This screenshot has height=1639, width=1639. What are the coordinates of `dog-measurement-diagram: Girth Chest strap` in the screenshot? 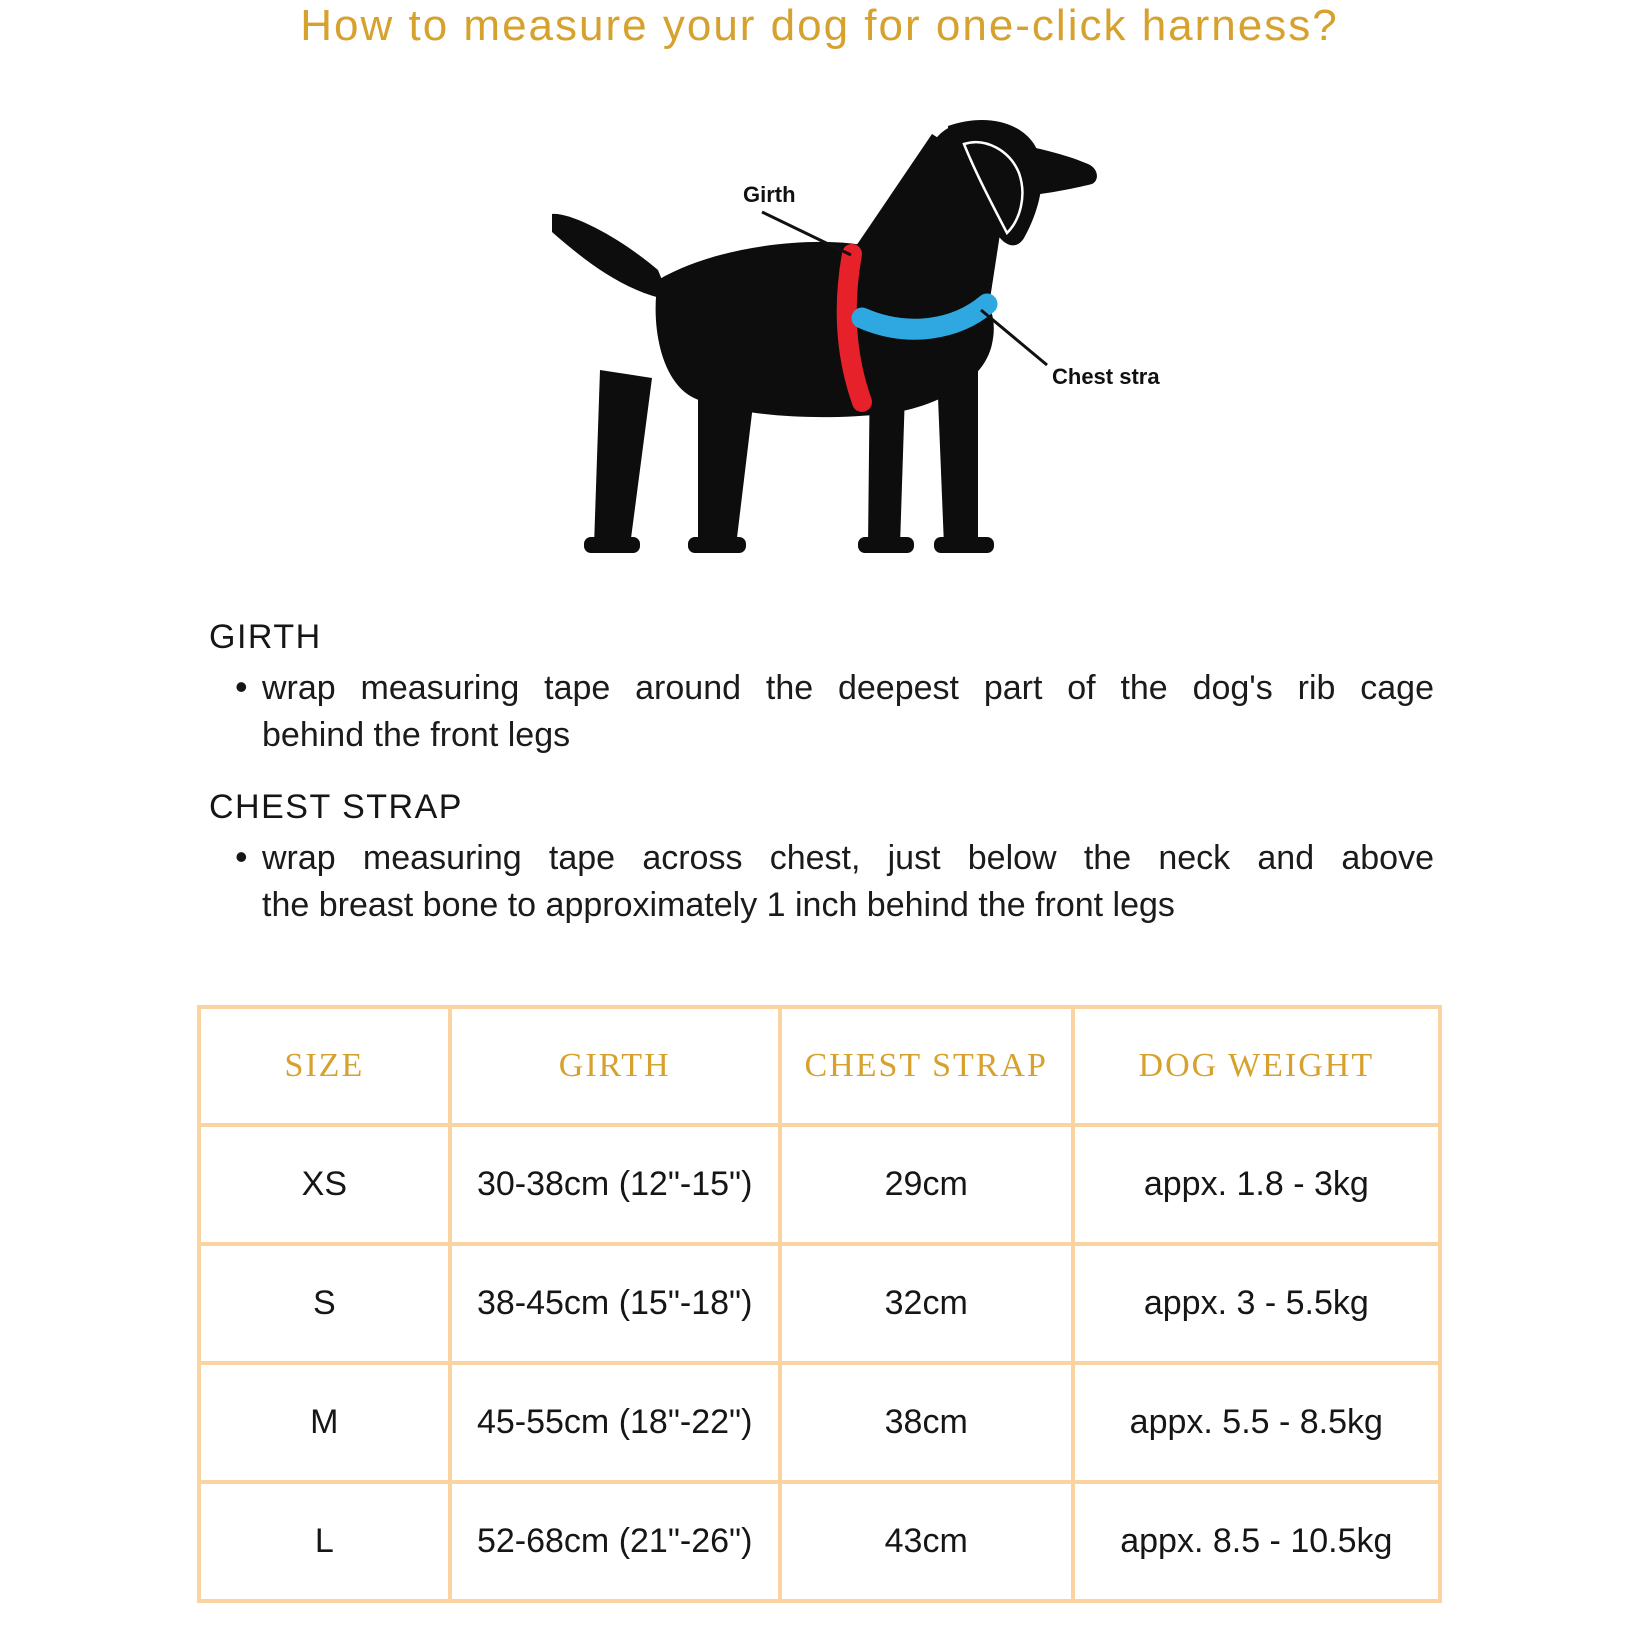 It's located at (830, 334).